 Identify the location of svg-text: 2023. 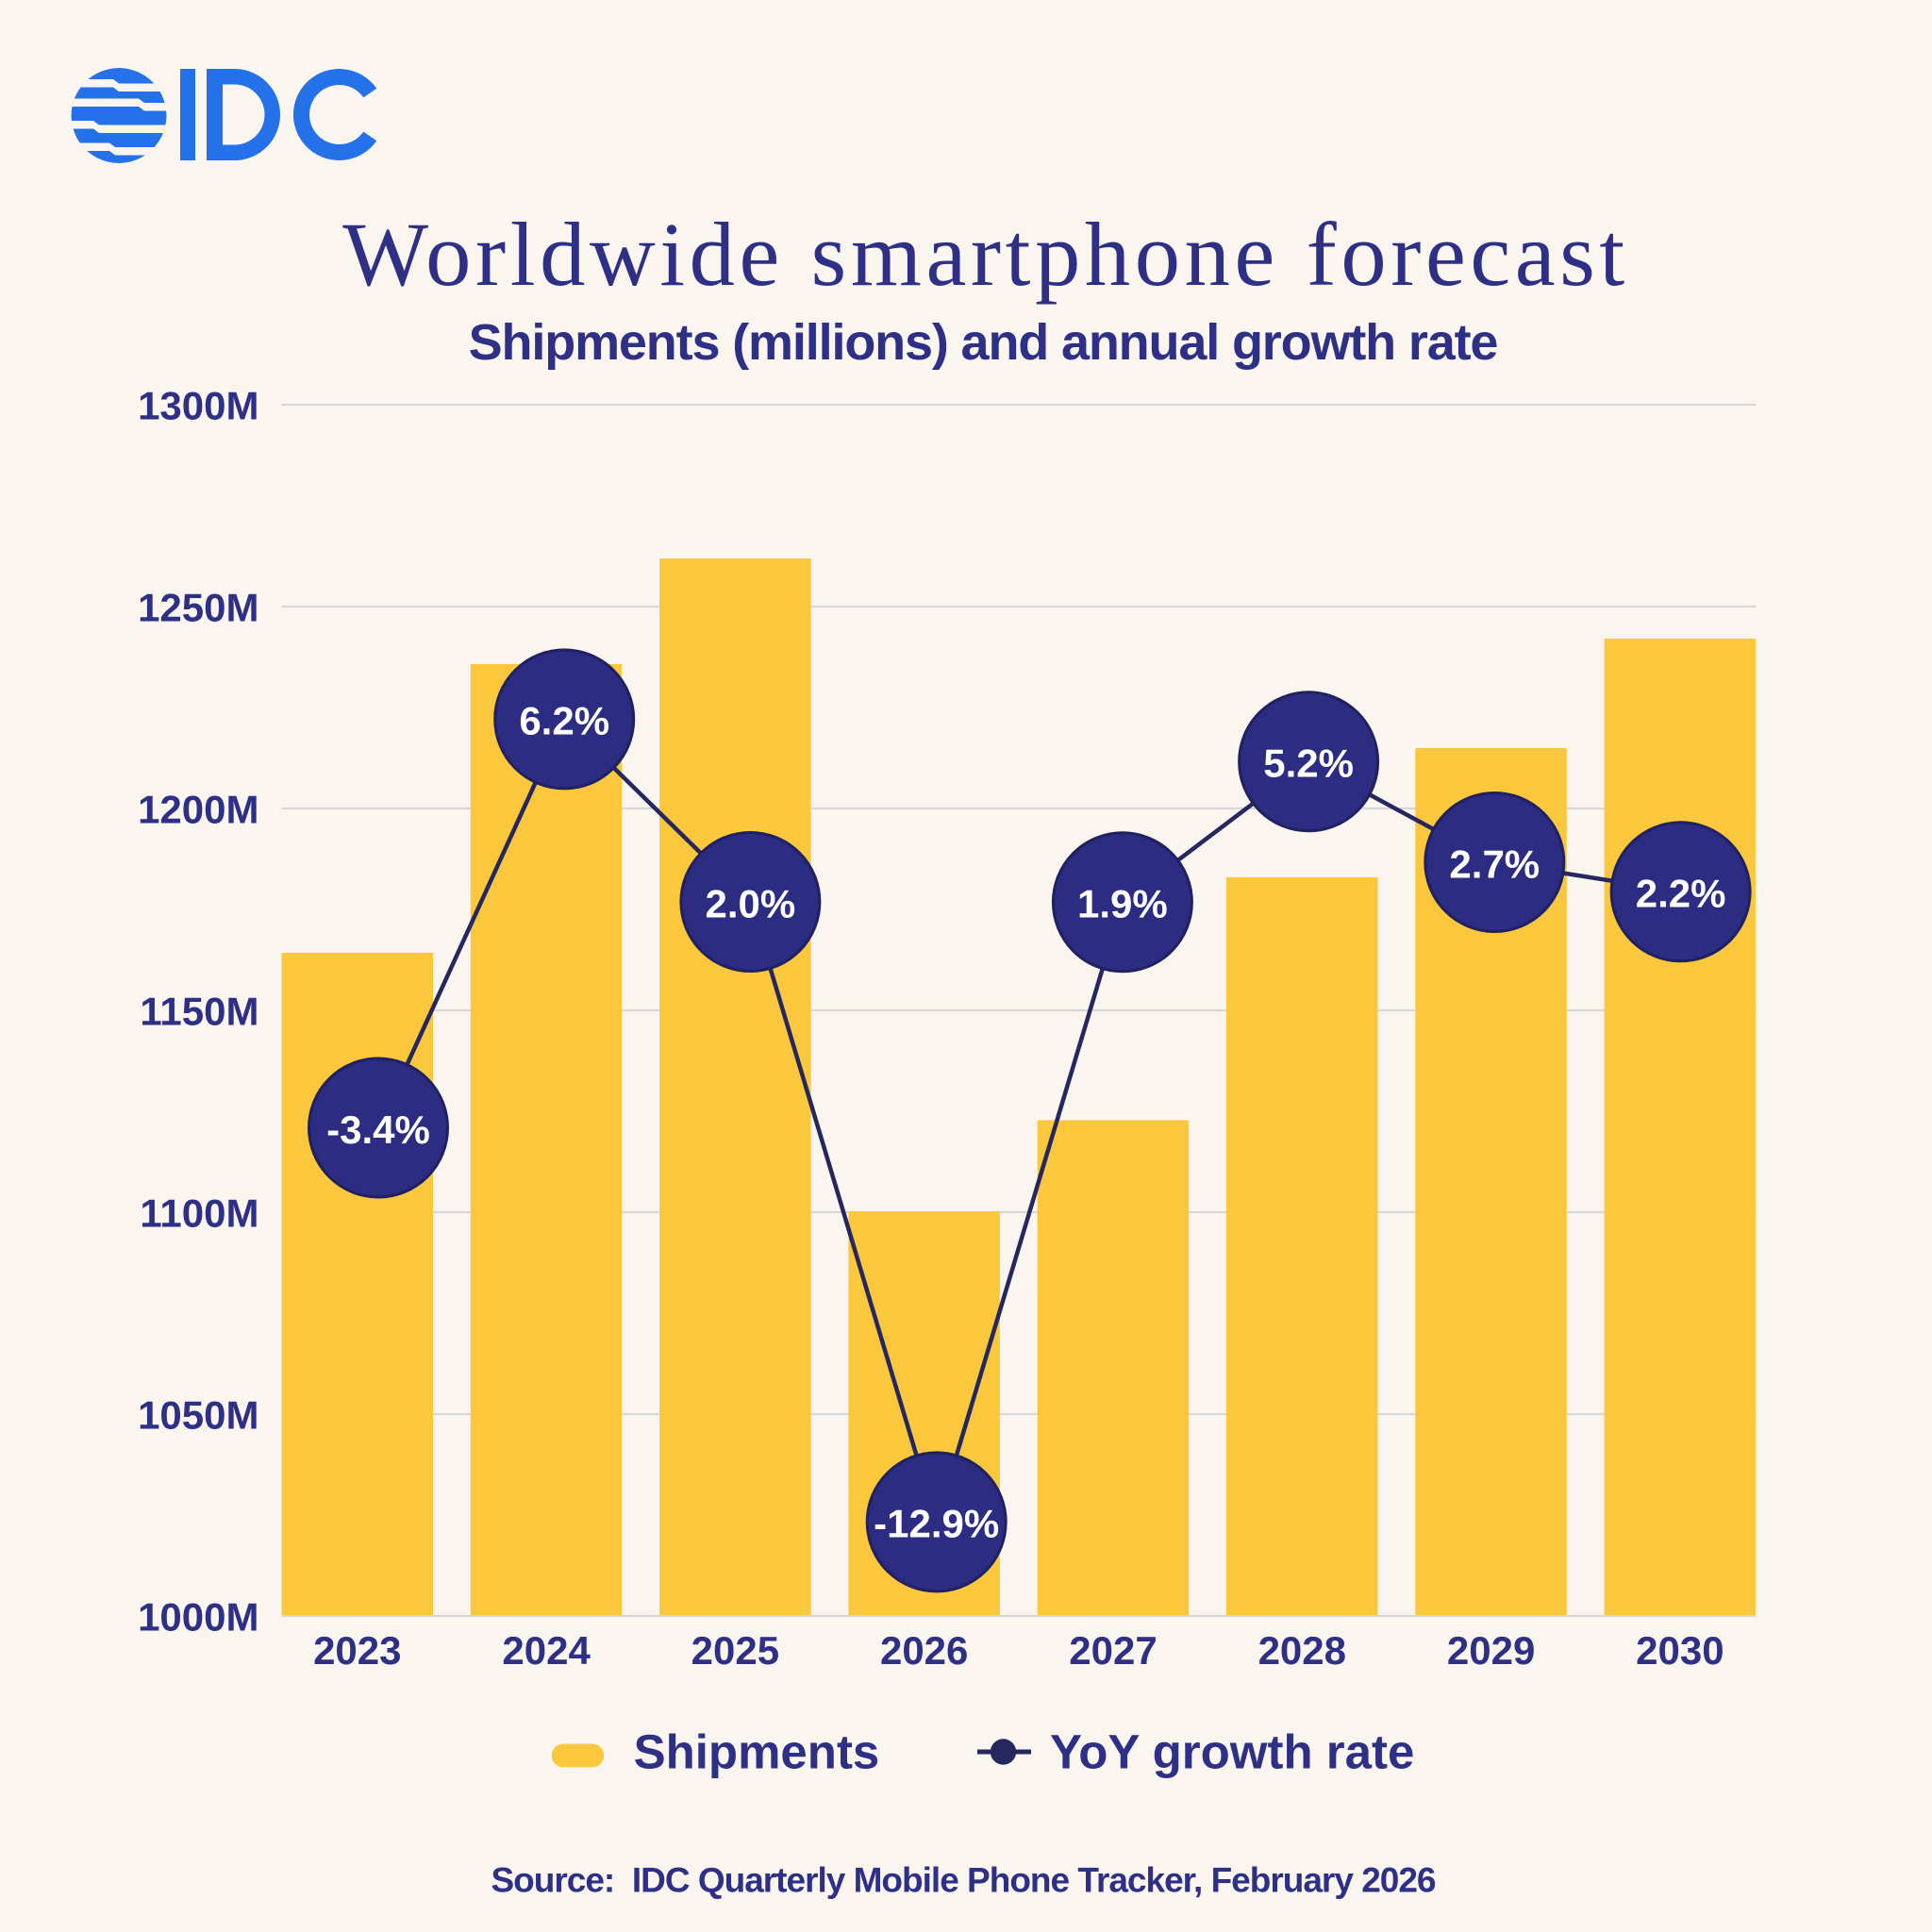
(357, 1650).